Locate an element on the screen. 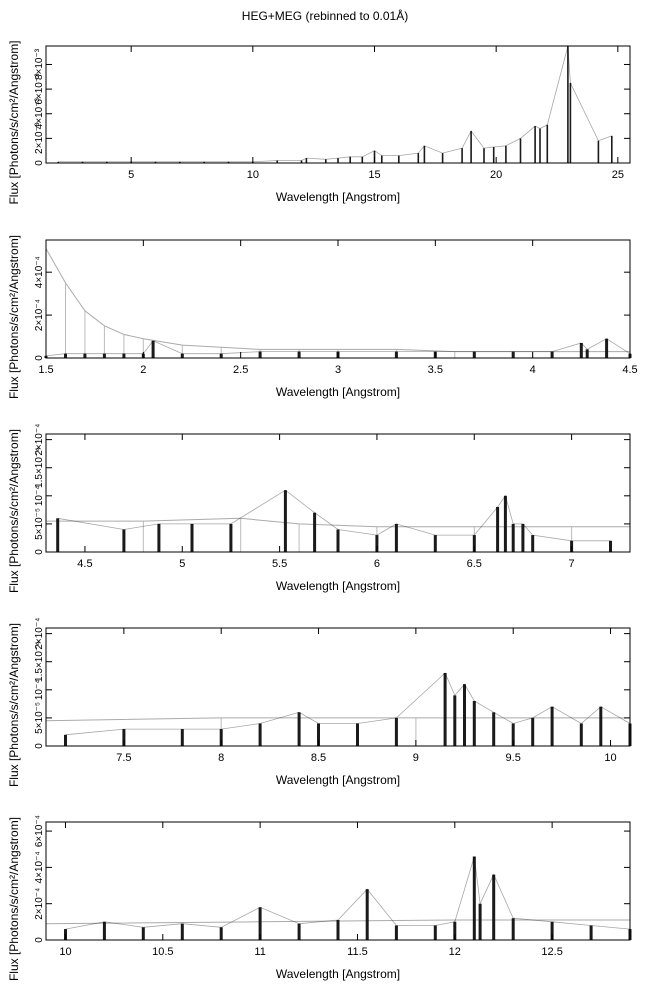 This screenshot has width=650, height=991. y-tick-label: 10⁻⁴ is located at coordinates (39, 495).